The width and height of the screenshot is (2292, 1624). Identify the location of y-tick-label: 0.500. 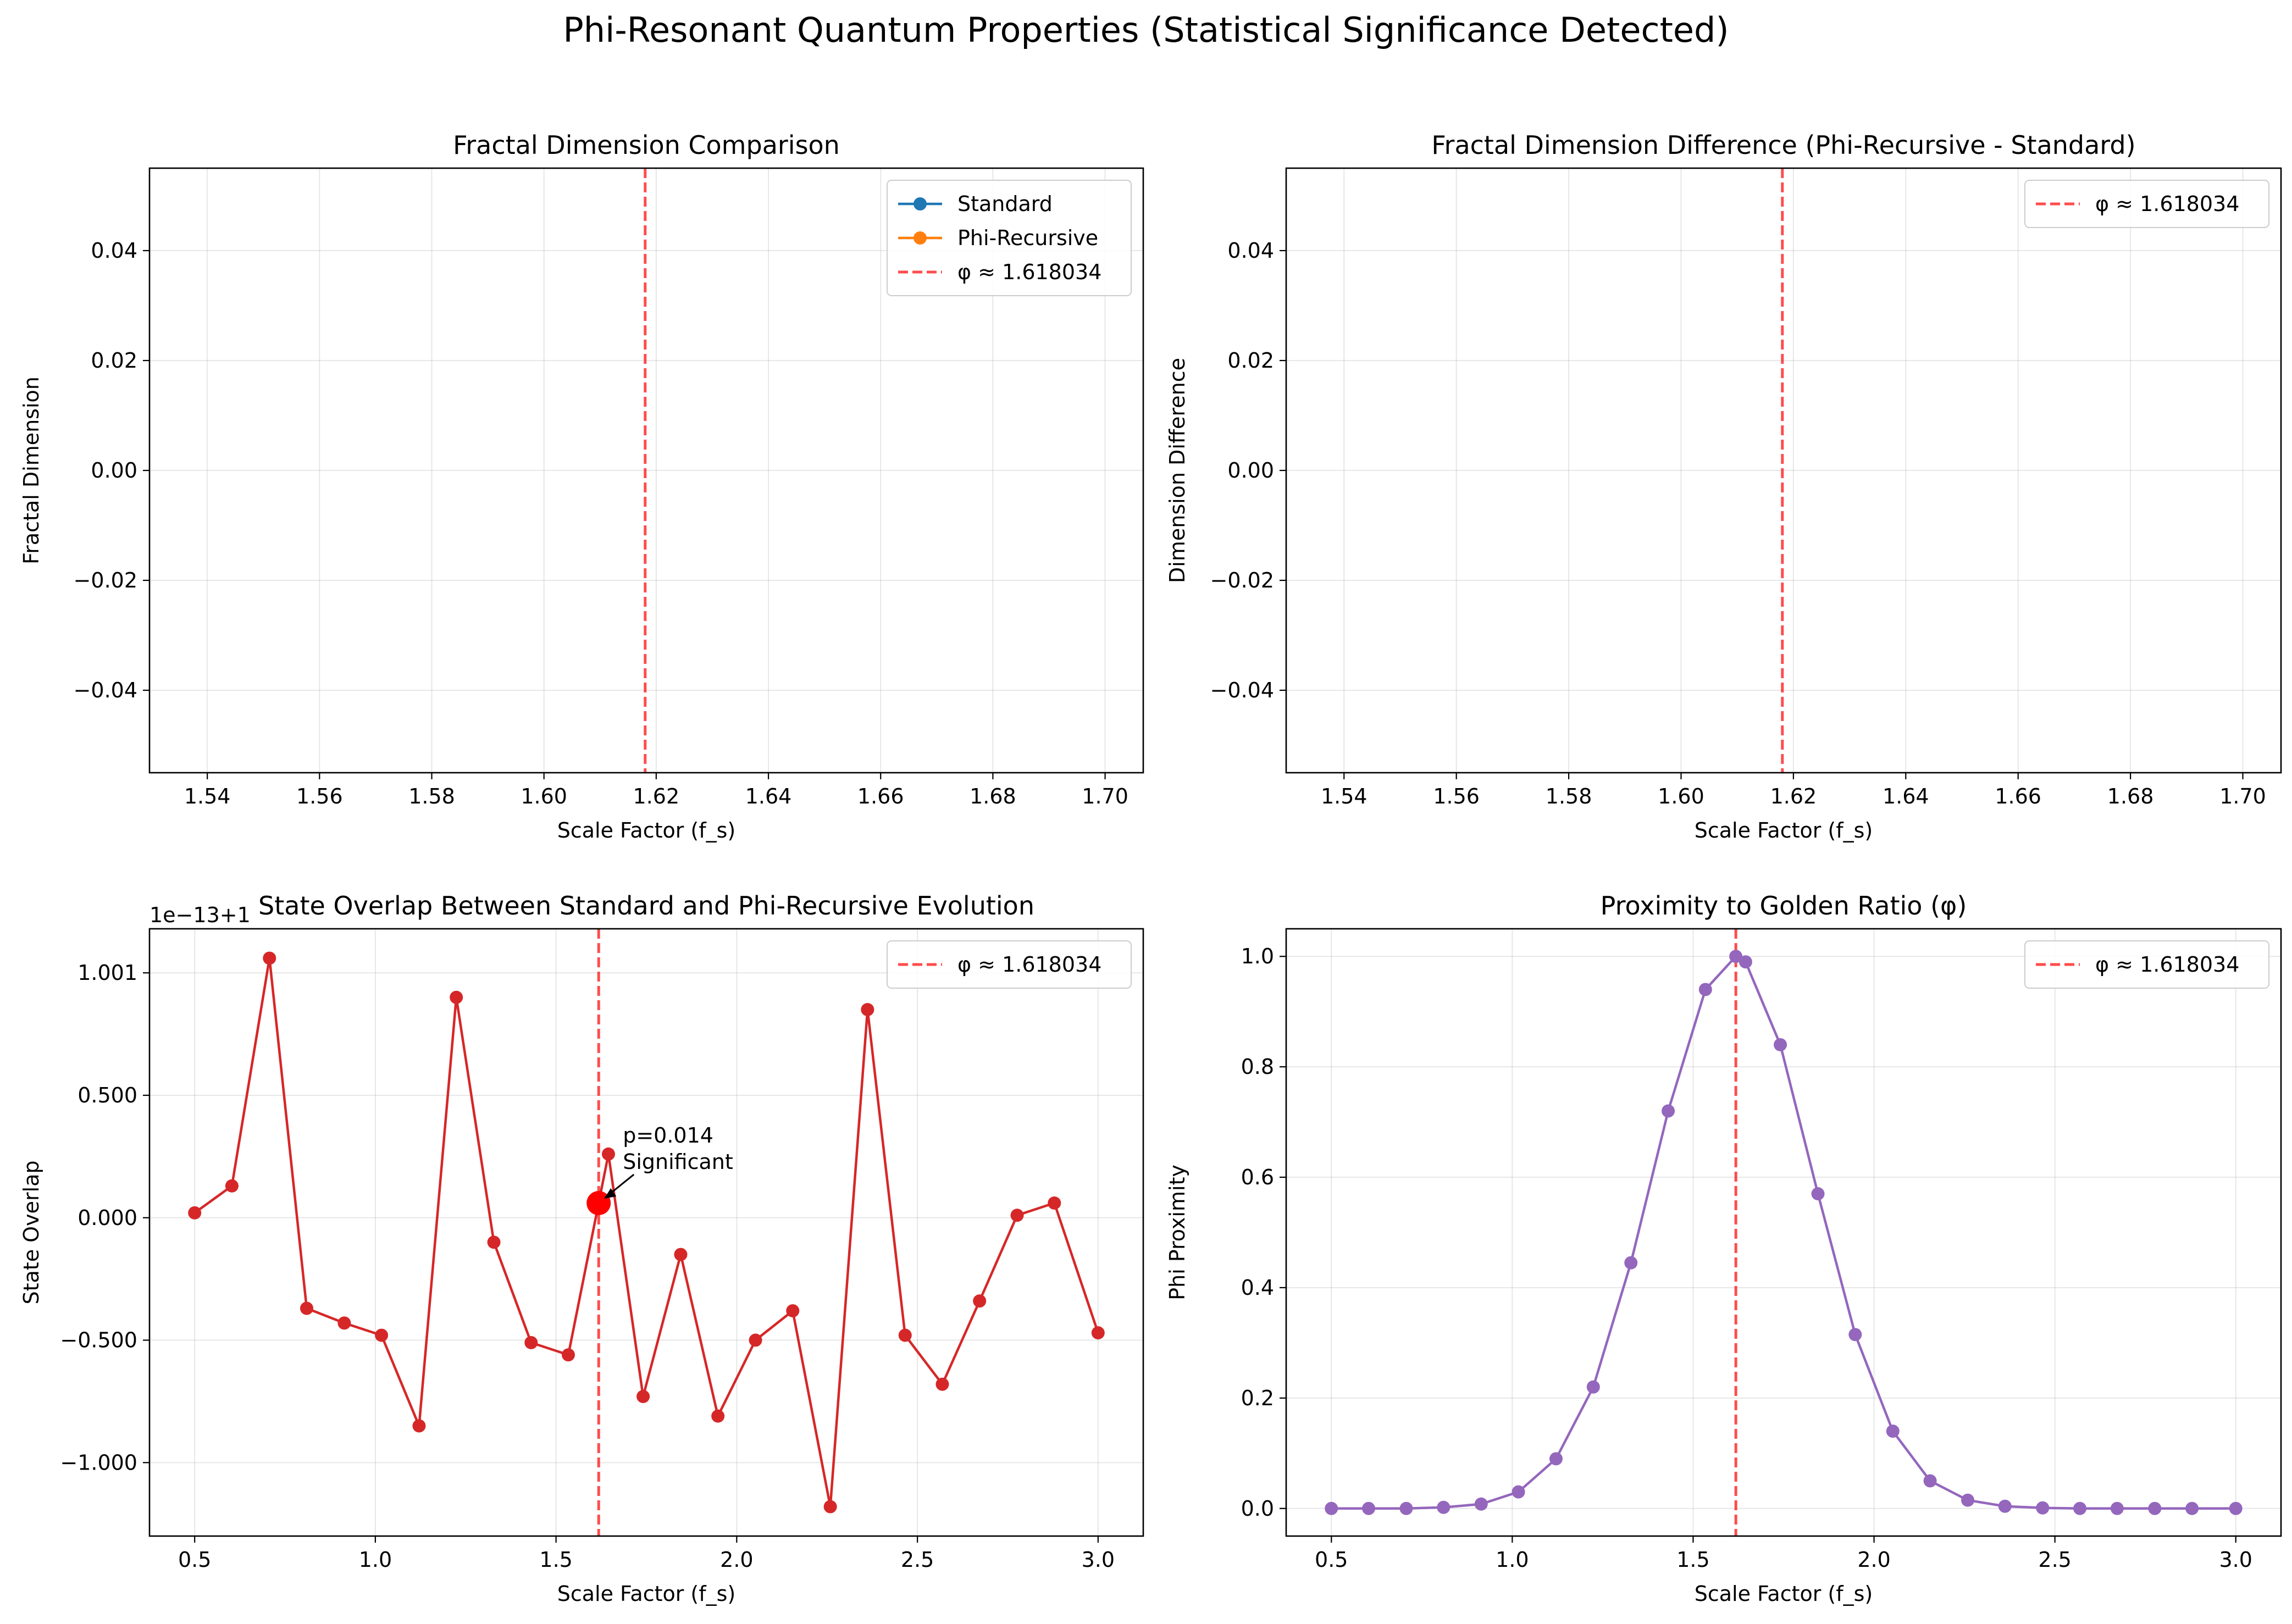
(107, 1095).